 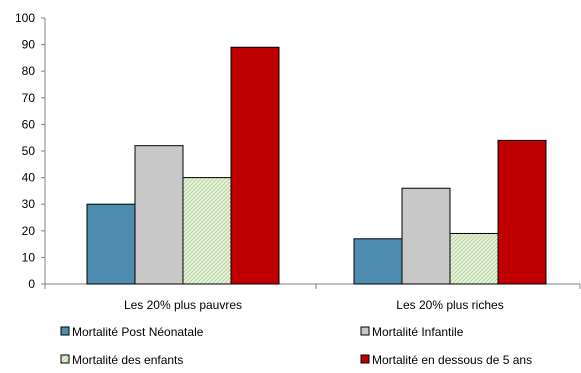 I want to click on y-tick-label: 70, so click(x=29, y=98).